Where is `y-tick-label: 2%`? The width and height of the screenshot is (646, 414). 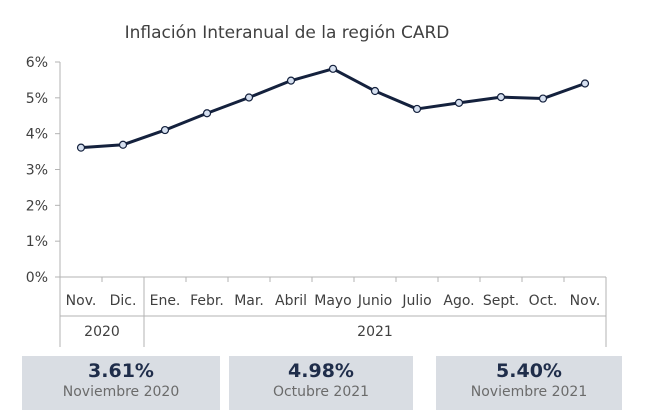
y-tick-label: 2% is located at coordinates (37, 206).